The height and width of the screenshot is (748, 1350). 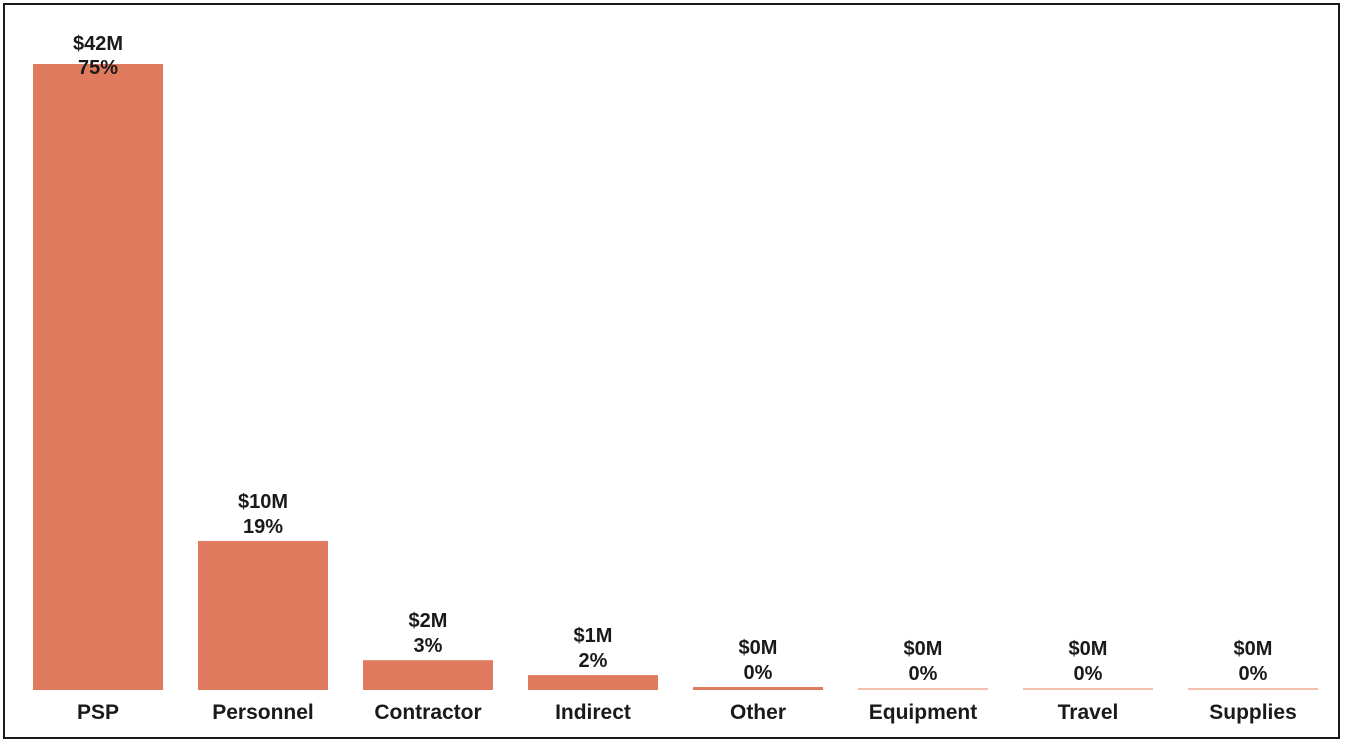 I want to click on percent-label-other: 0%, so click(x=758, y=673).